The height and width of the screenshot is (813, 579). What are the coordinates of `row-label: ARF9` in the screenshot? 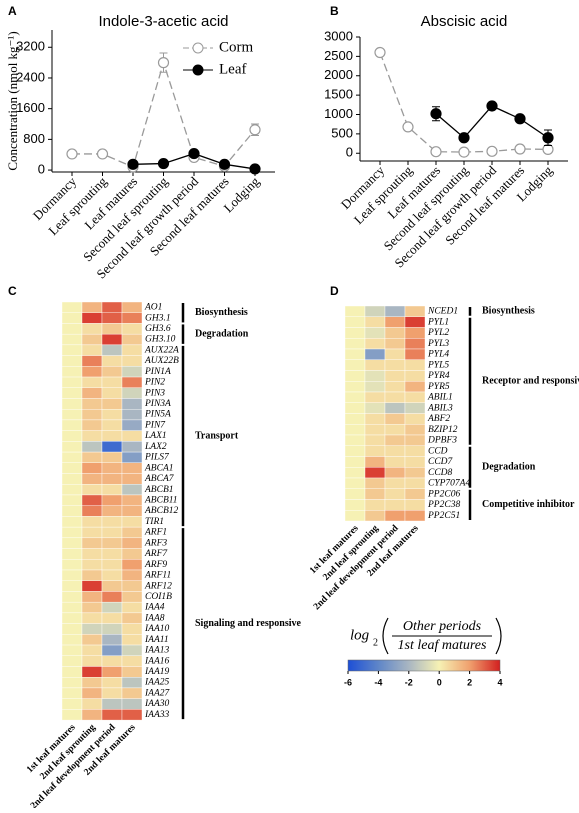 It's located at (155, 565).